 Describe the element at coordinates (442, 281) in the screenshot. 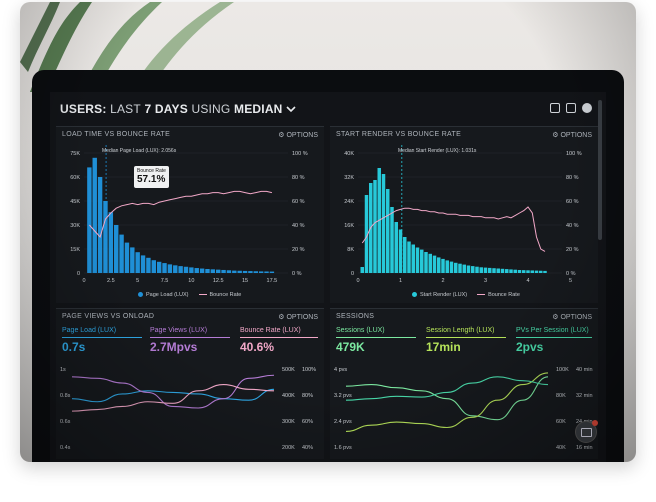

I see `x-tick-label: 2` at that location.